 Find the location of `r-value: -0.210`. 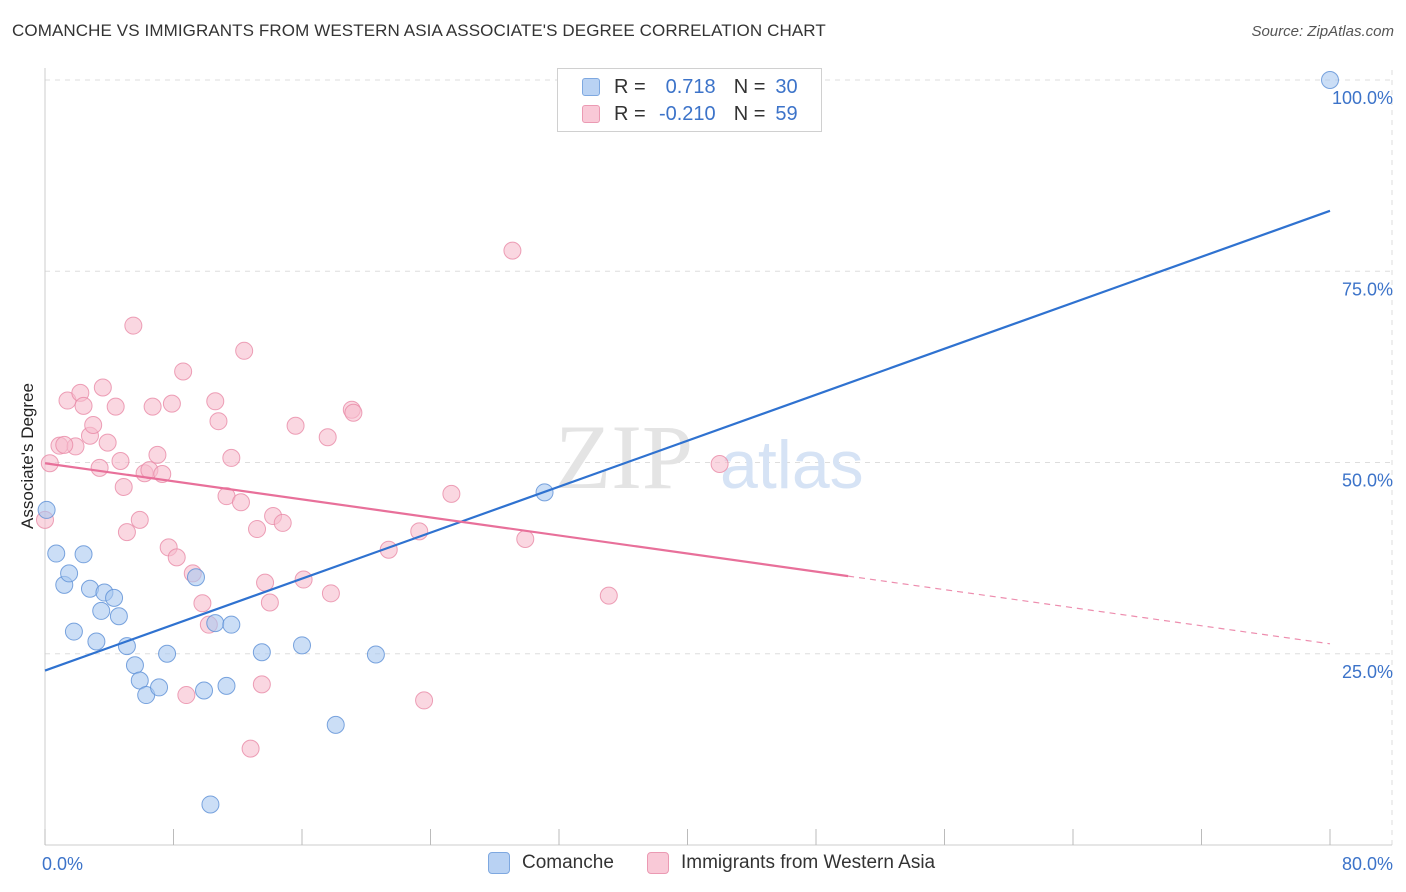

r-value: -0.210 is located at coordinates (687, 113).